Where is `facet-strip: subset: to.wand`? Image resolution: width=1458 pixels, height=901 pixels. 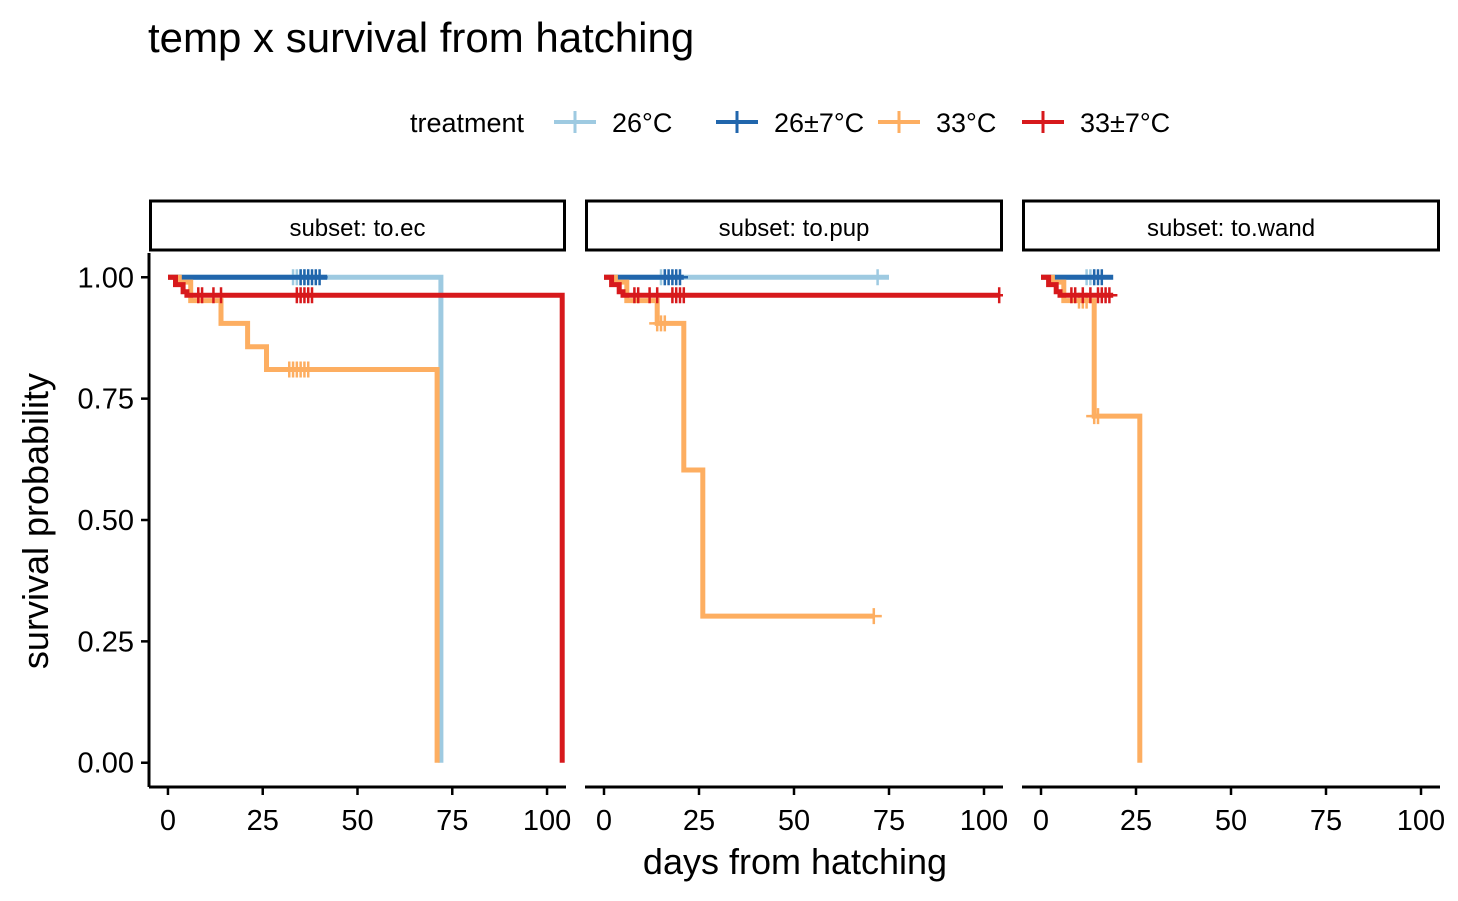 facet-strip: subset: to.wand is located at coordinates (1231, 225).